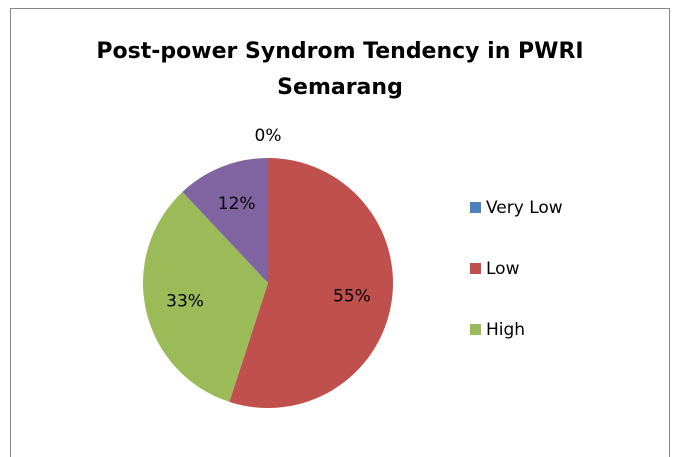  What do you see at coordinates (352, 296) in the screenshot?
I see `data-label: 55%` at bounding box center [352, 296].